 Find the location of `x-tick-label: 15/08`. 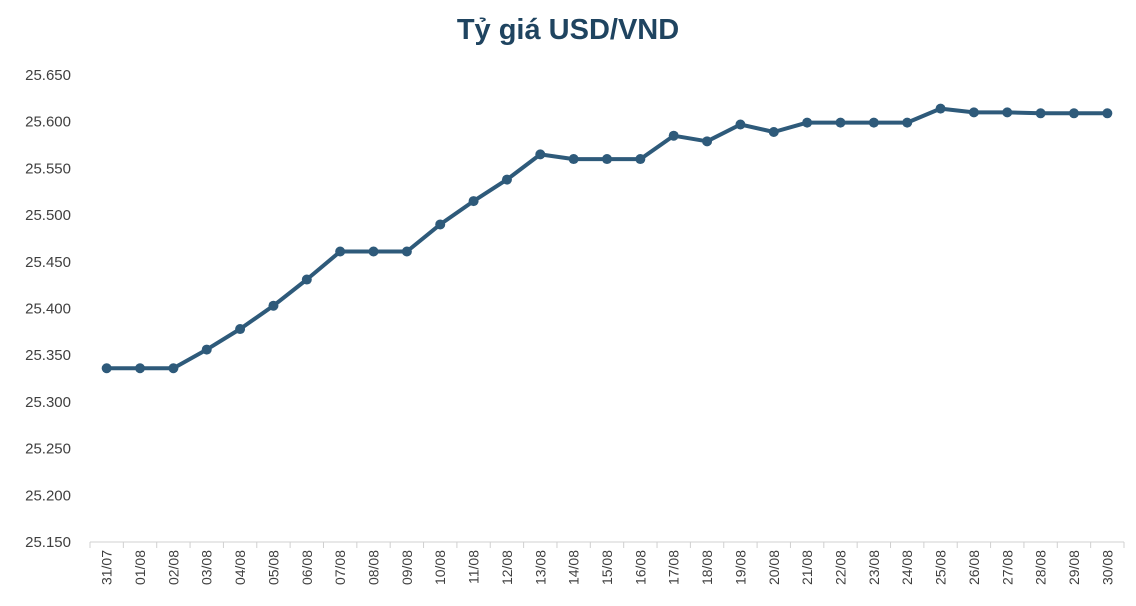

x-tick-label: 15/08 is located at coordinates (607, 567).